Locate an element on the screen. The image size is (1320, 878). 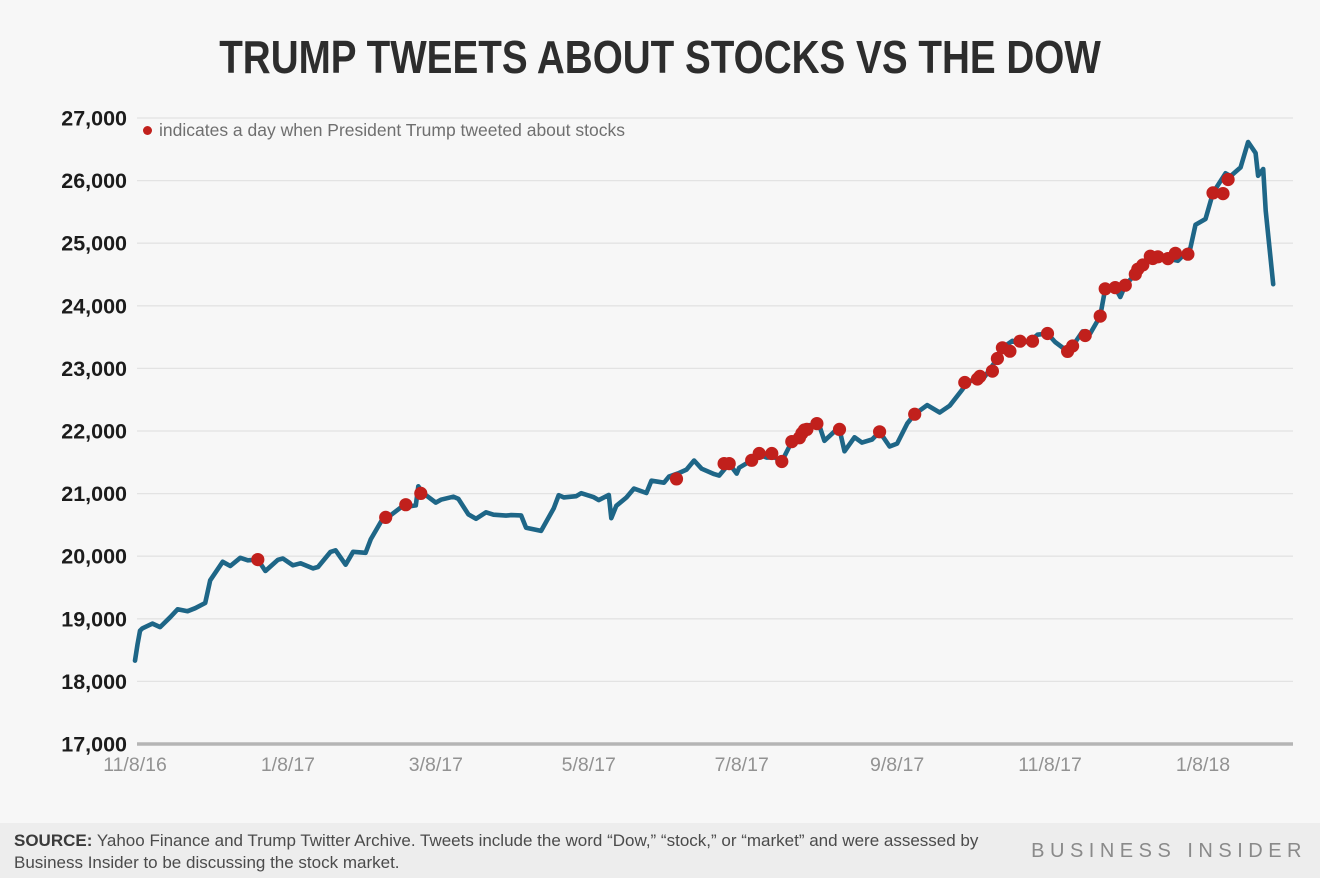
y-axis-label: 21,000 is located at coordinates (94, 494).